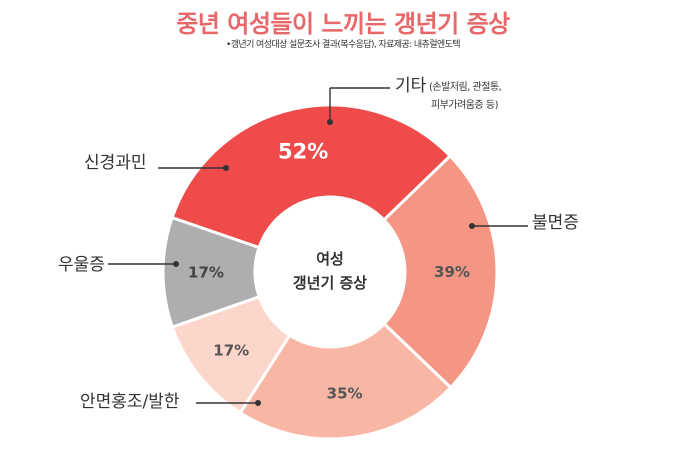  What do you see at coordinates (330, 259) in the screenshot?
I see `center-label-line-1: 여성` at bounding box center [330, 259].